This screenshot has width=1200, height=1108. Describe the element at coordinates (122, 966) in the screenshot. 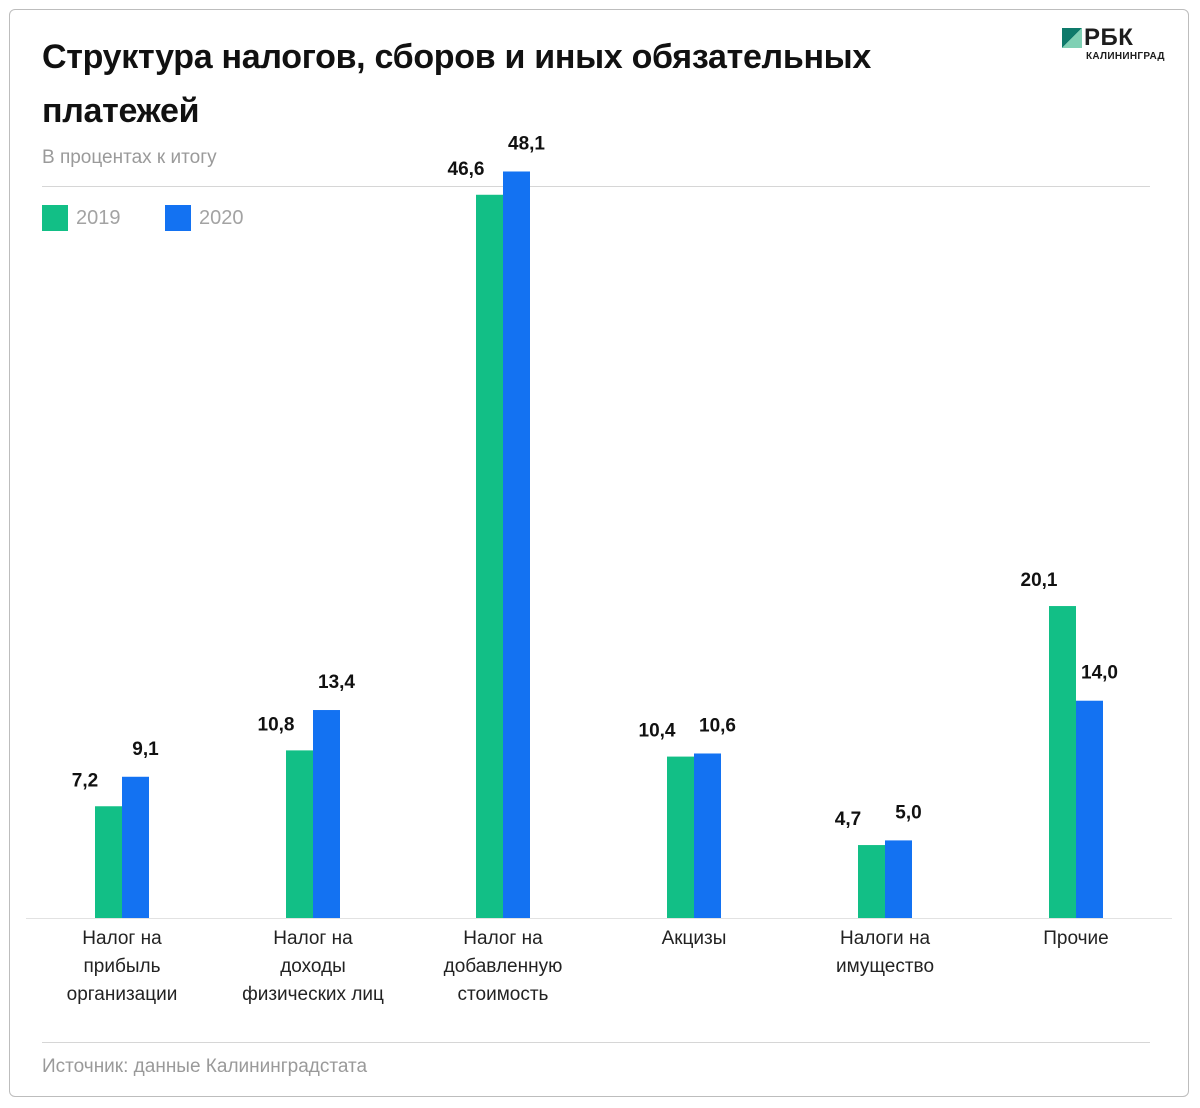

I see `category-label-0: Налог на прибыль организации` at that location.